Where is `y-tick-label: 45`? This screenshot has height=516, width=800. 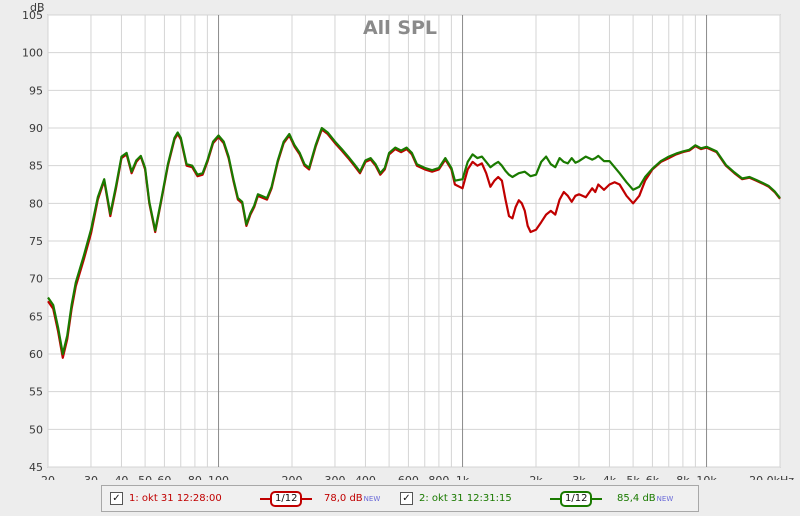 y-tick-label: 45 is located at coordinates (36, 467).